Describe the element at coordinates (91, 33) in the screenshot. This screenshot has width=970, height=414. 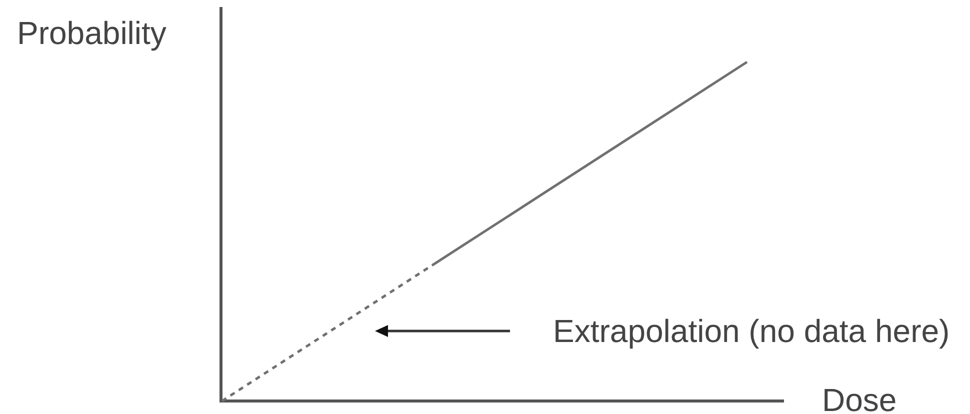
I see `y-axis-title: Probability` at that location.